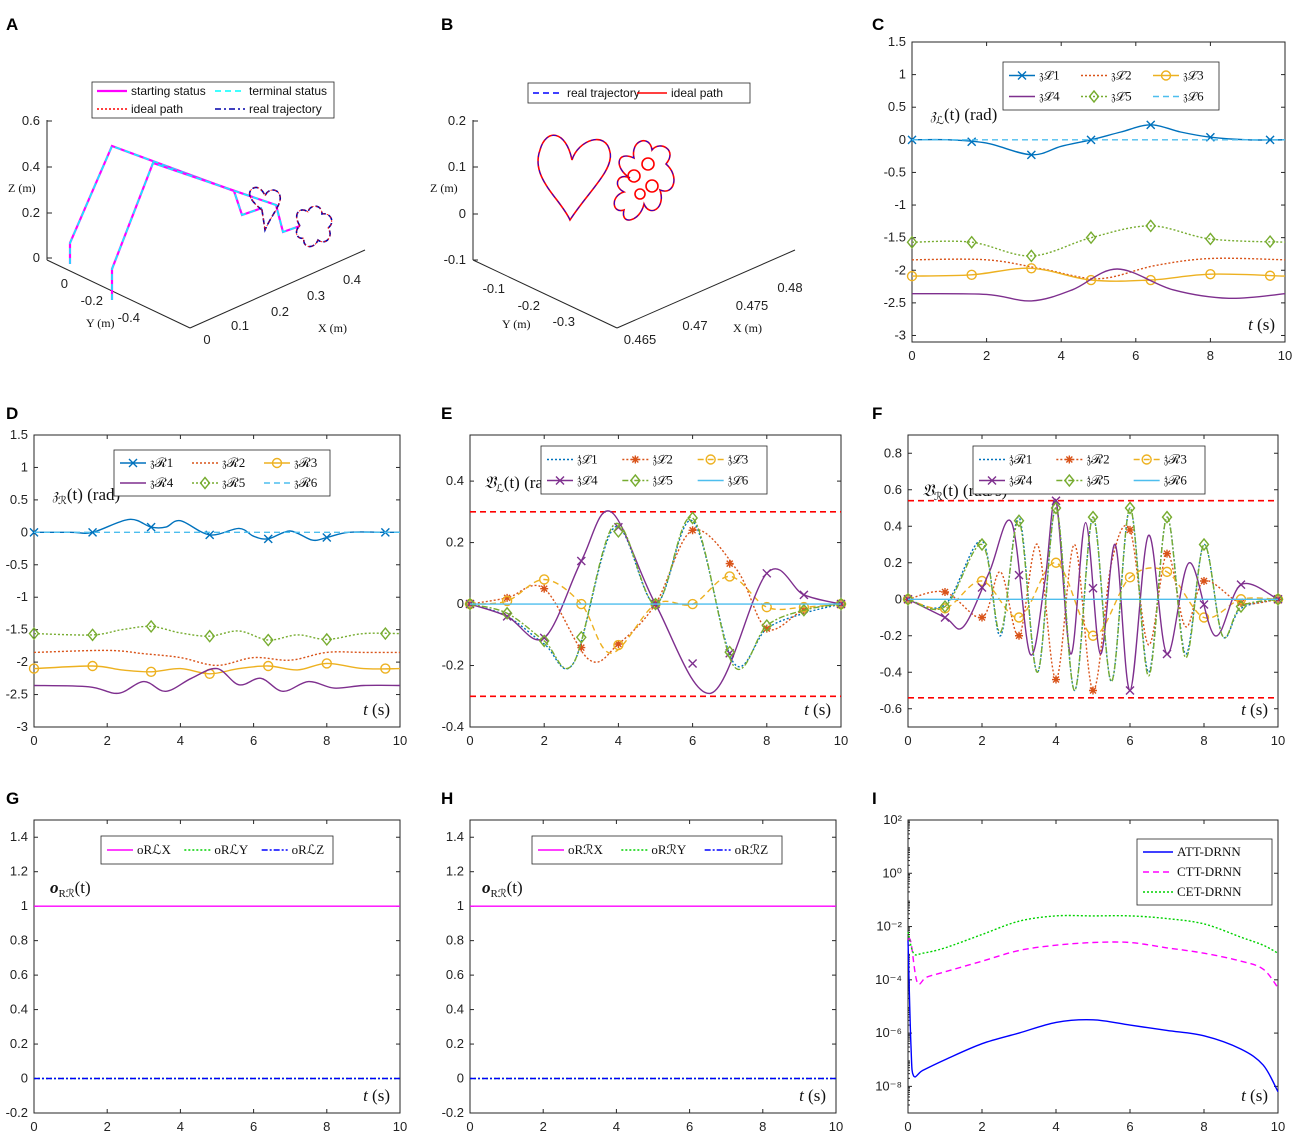 The image size is (1297, 1141). What do you see at coordinates (129, 317) in the screenshot?
I see `y-tick-label: -0.4` at bounding box center [129, 317].